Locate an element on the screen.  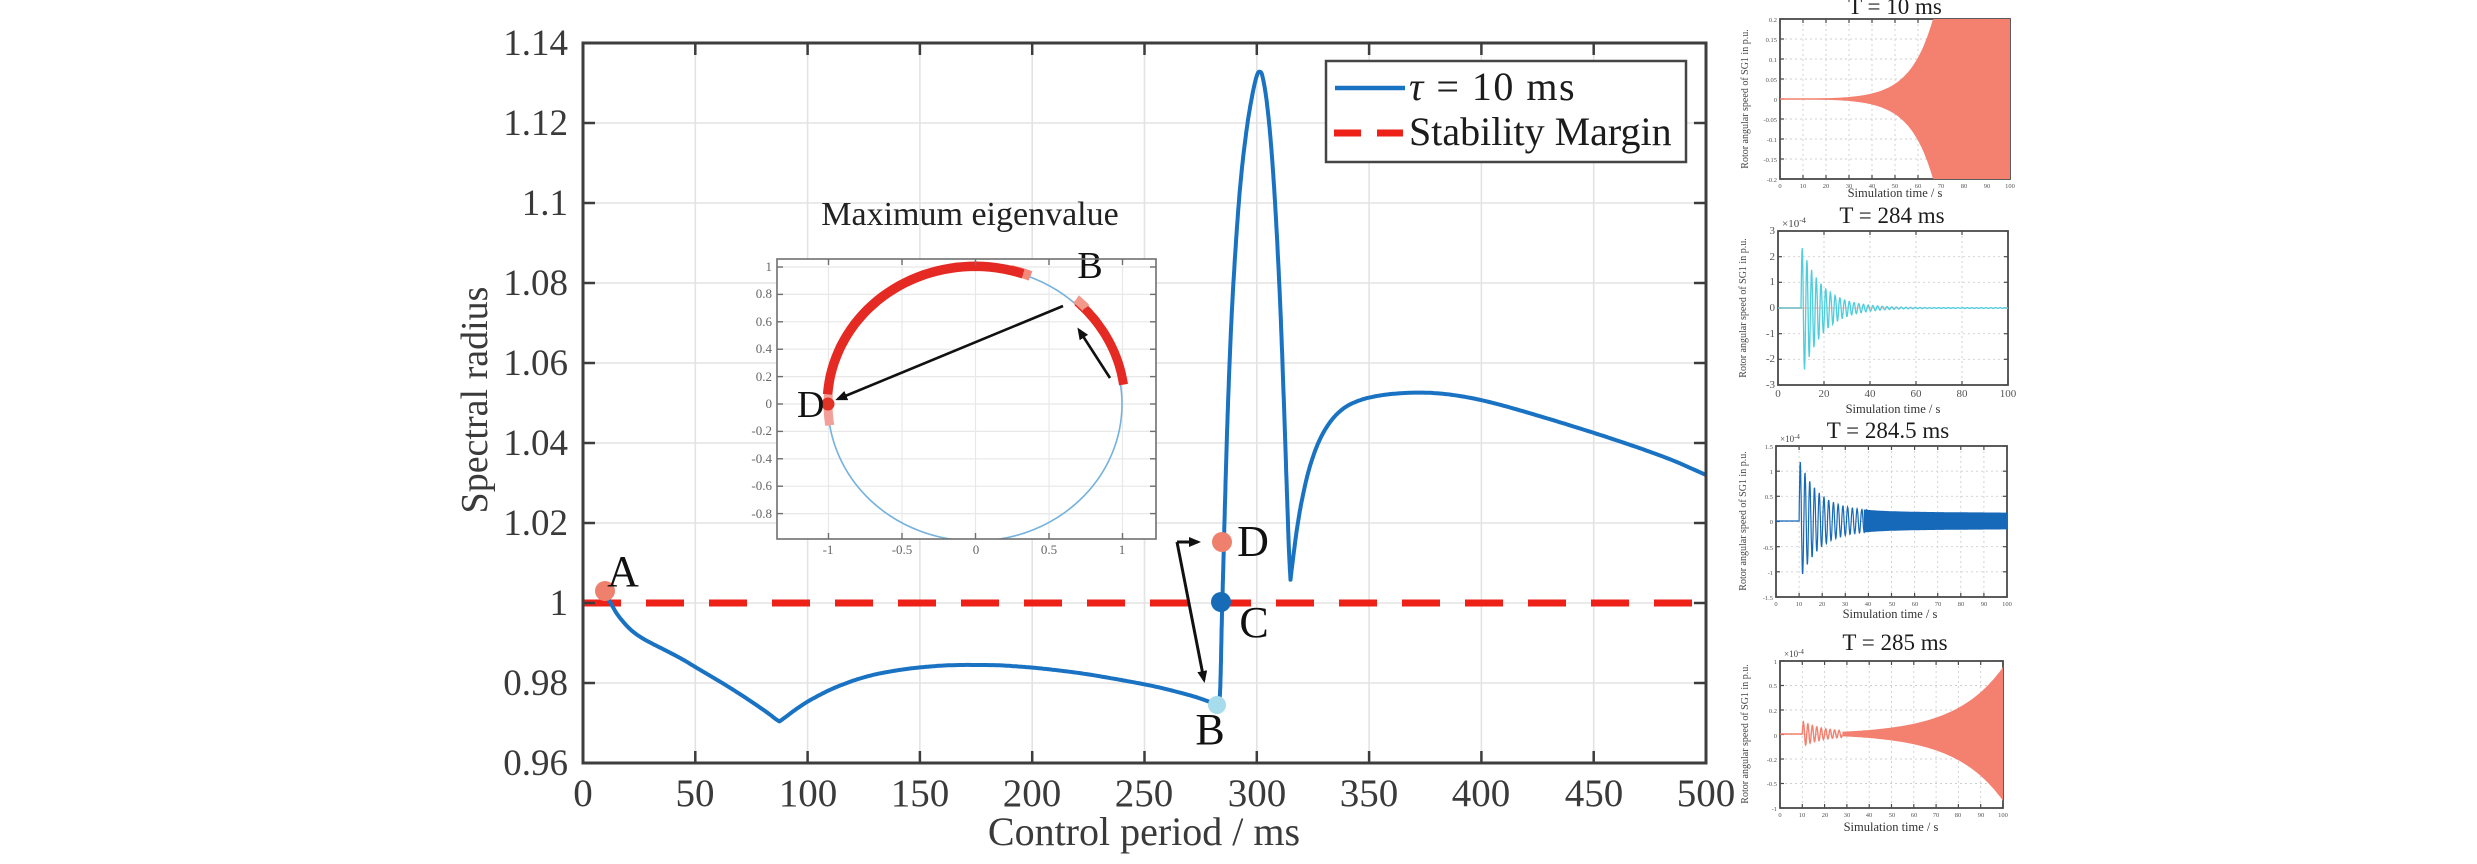
svg-text: 1.02 is located at coordinates (535, 523).